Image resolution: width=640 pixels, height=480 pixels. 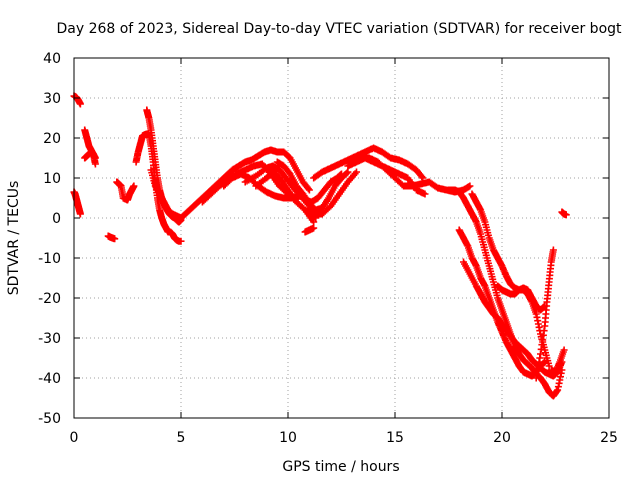 I want to click on series-aa, so click(x=564, y=213).